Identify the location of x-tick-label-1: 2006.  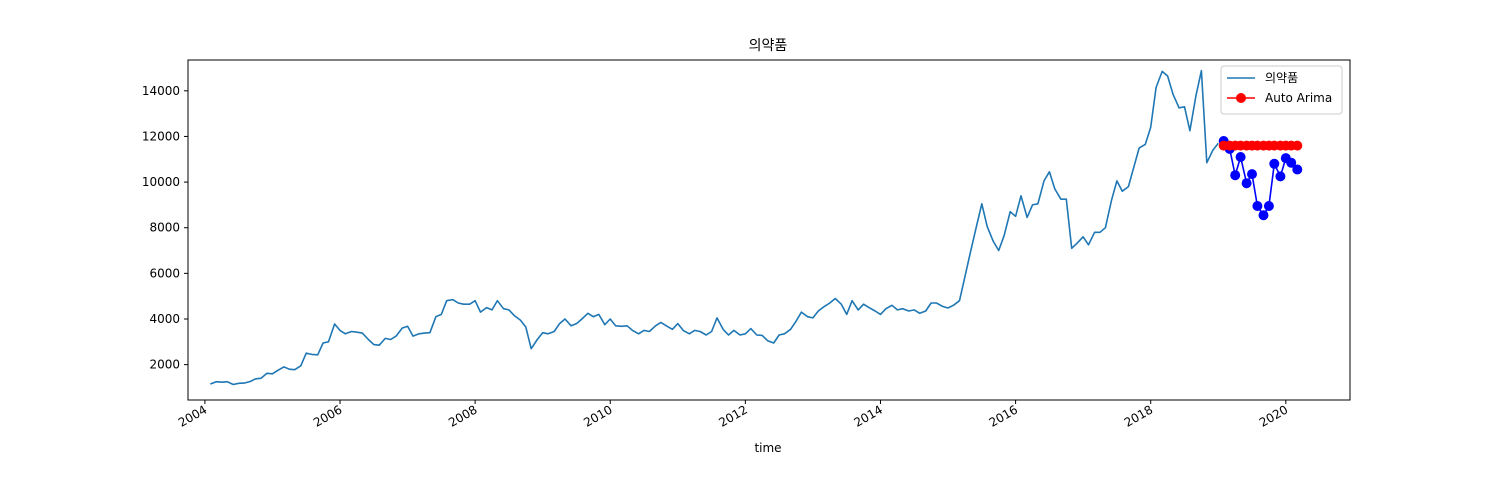
(327, 415).